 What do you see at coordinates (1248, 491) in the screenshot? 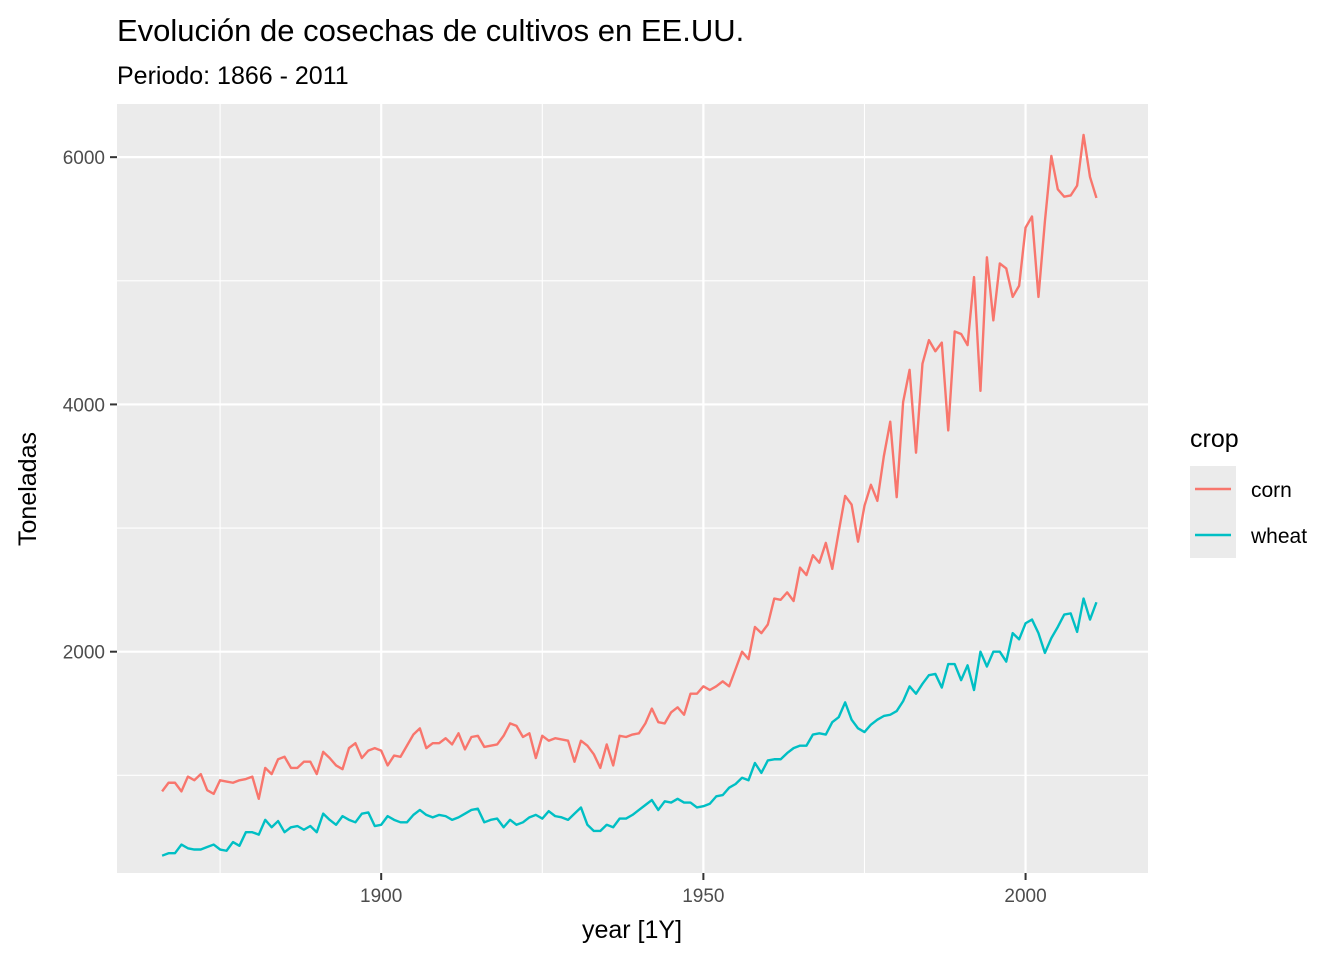
I see `legend: crop corn wheat` at bounding box center [1248, 491].